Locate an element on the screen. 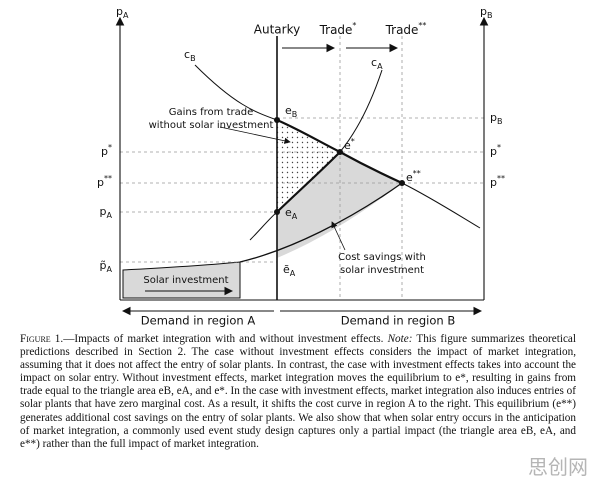 This screenshot has width=596, height=482. savings-region is located at coordinates (339, 205).